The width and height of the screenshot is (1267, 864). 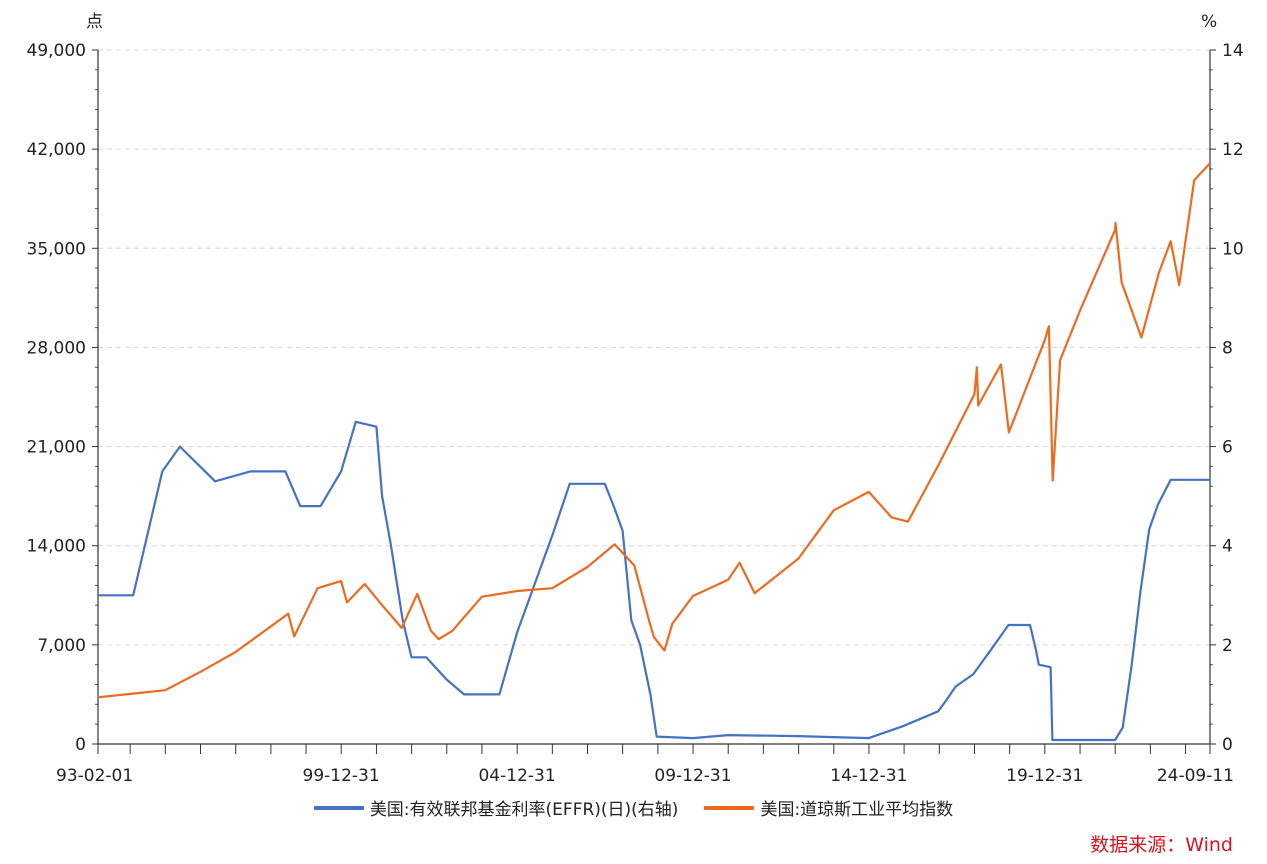 I want to click on left-tick-label: 28,000, so click(x=56, y=348).